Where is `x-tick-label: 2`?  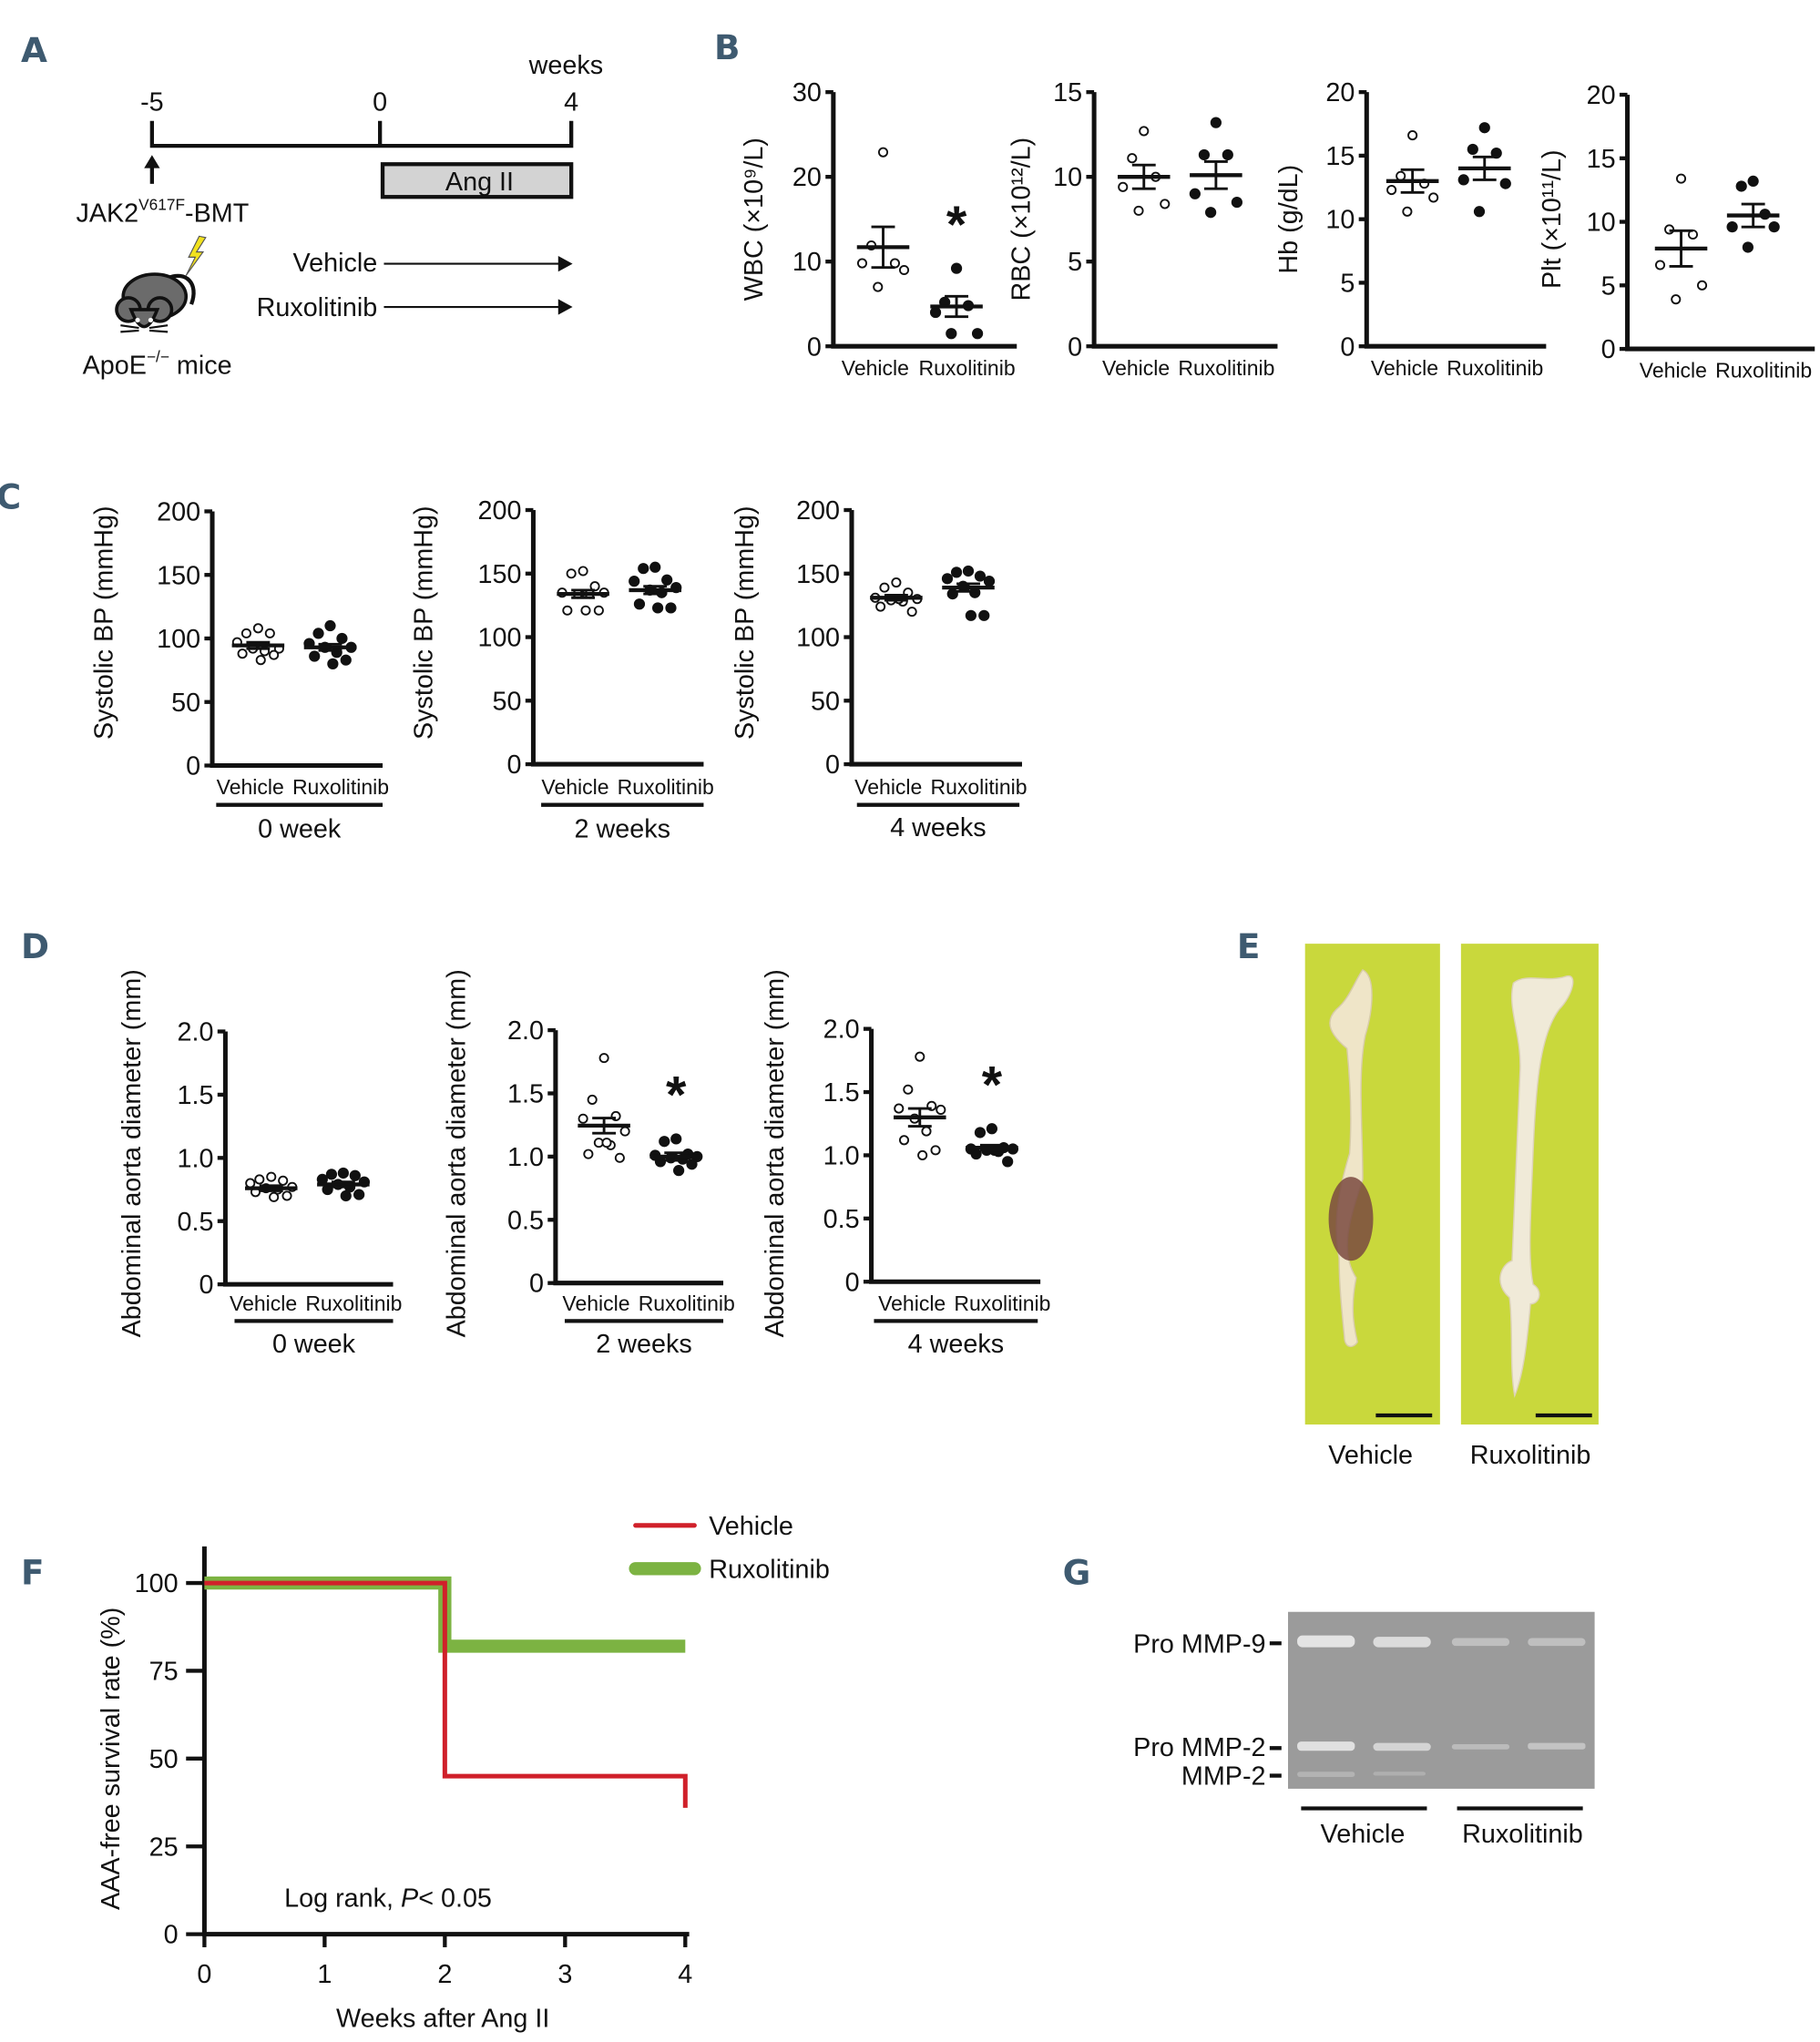 x-tick-label: 2 is located at coordinates (445, 1974).